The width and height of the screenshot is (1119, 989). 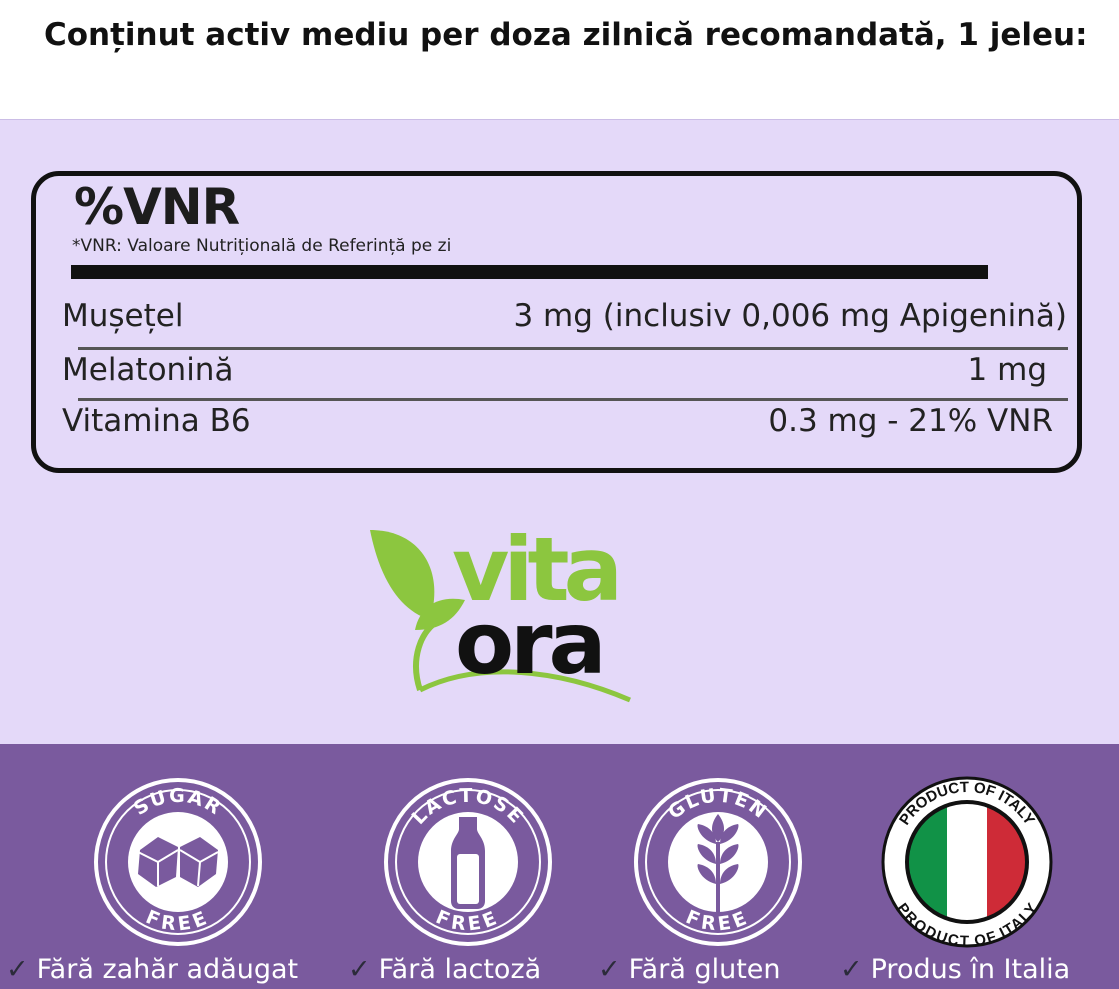 What do you see at coordinates (534, 569) in the screenshot?
I see `svg-text: vita` at bounding box center [534, 569].